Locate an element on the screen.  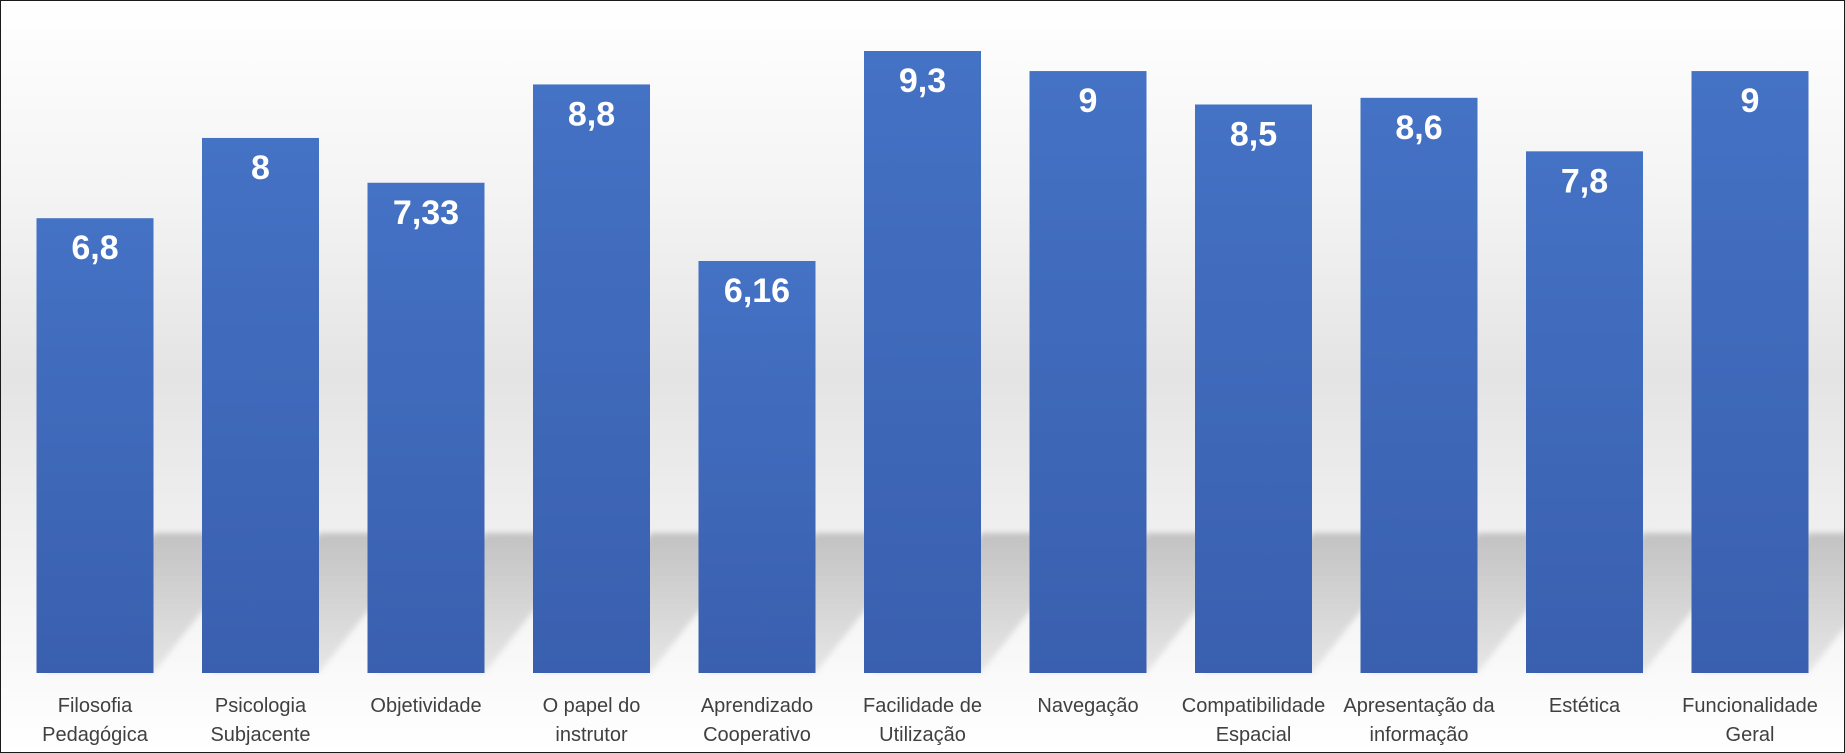
category-label: Espacial is located at coordinates (1254, 735).